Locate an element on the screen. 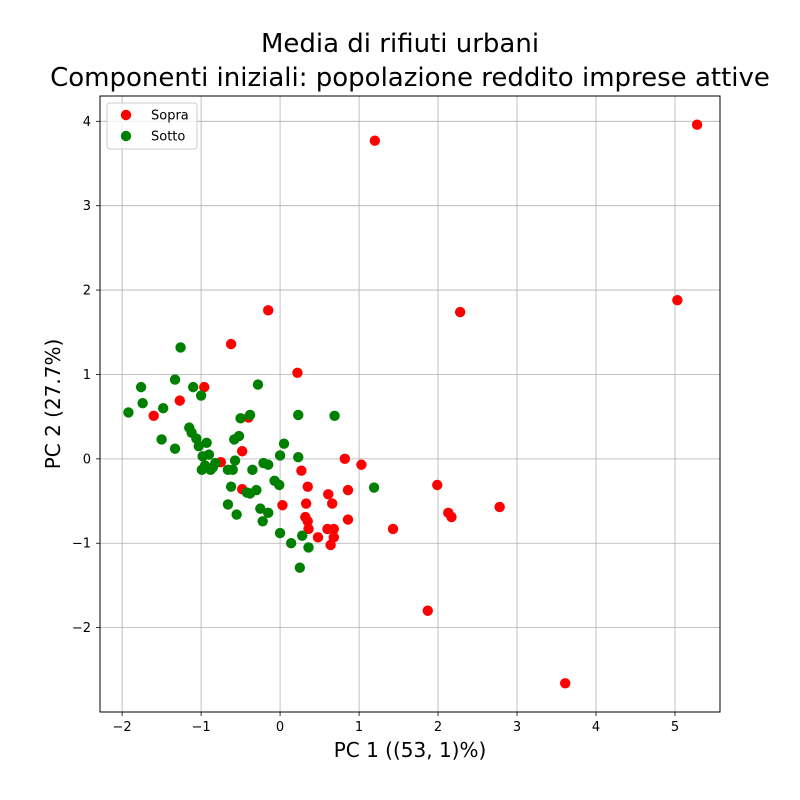 This screenshot has width=800, height=800. y-tick-label: 0 is located at coordinates (87, 459).